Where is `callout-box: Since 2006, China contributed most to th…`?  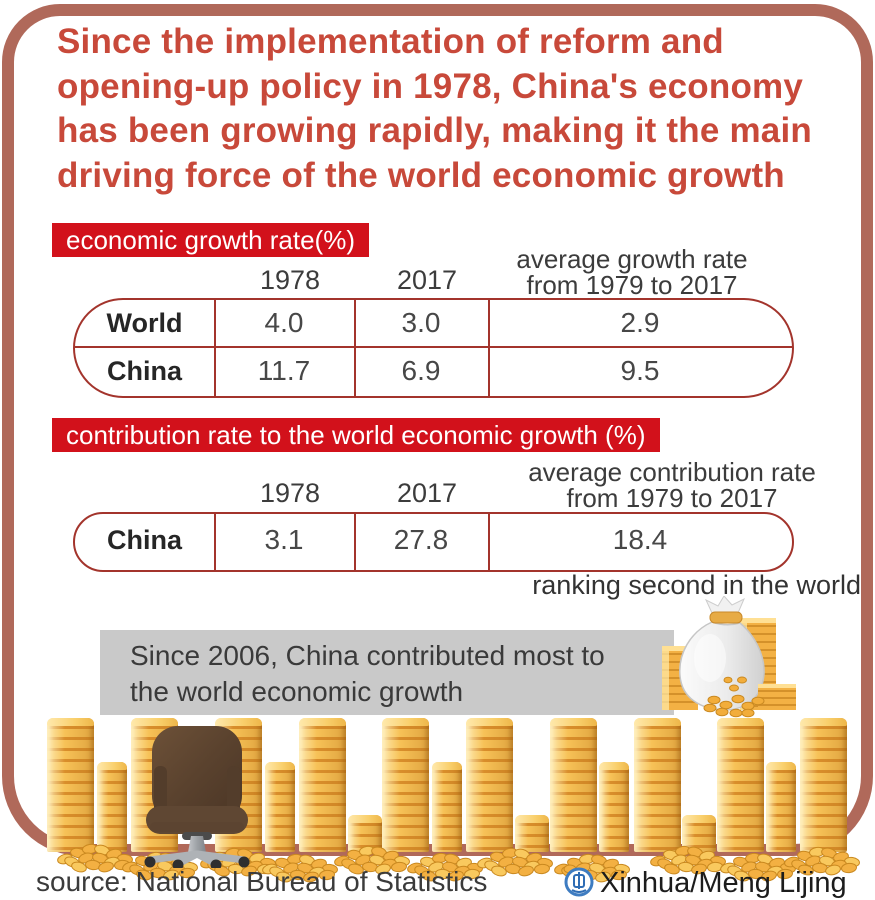 callout-box: Since 2006, China contributed most to th… is located at coordinates (387, 672).